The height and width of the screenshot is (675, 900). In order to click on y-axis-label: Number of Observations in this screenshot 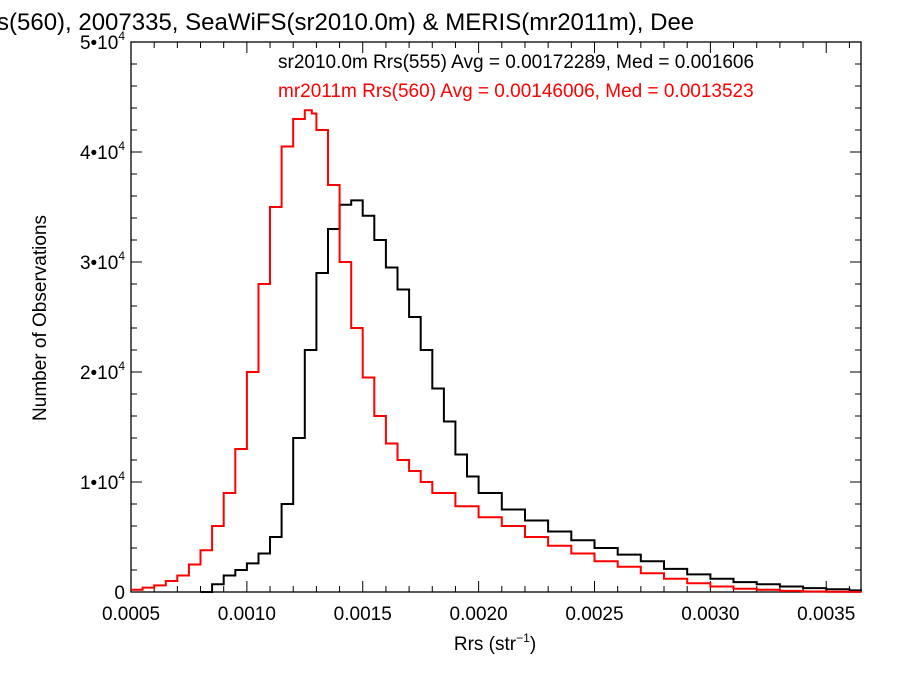, I will do `click(40, 318)`.